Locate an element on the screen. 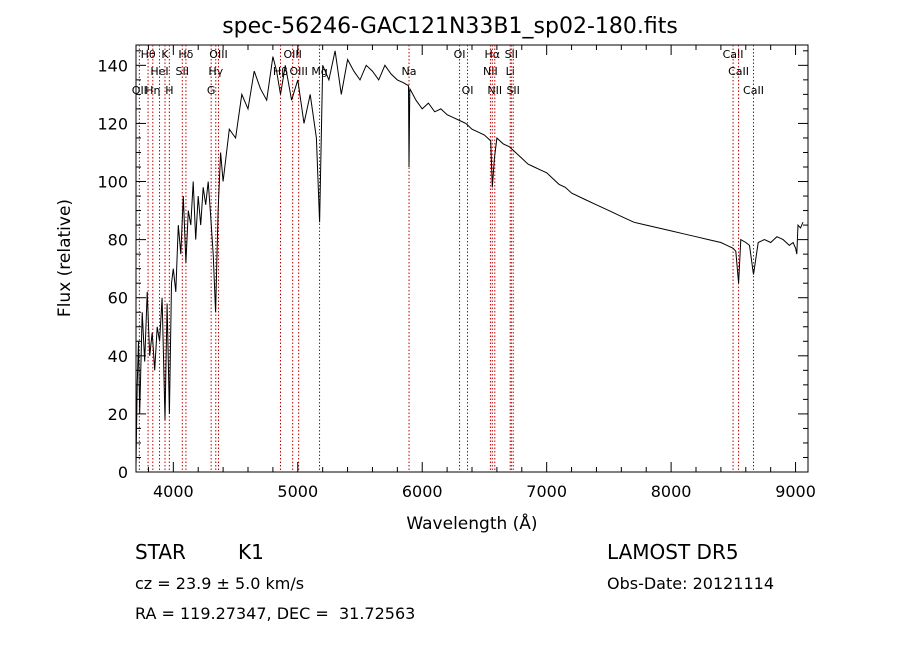  y-axis-label: Flux (relative) is located at coordinates (65, 258).